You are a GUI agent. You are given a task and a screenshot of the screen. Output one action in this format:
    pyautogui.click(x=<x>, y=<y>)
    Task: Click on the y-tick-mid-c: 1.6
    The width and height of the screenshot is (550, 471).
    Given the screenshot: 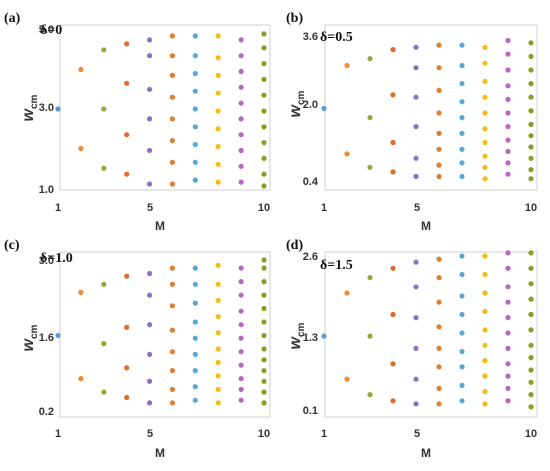 What is the action you would take?
    pyautogui.click(x=46, y=338)
    